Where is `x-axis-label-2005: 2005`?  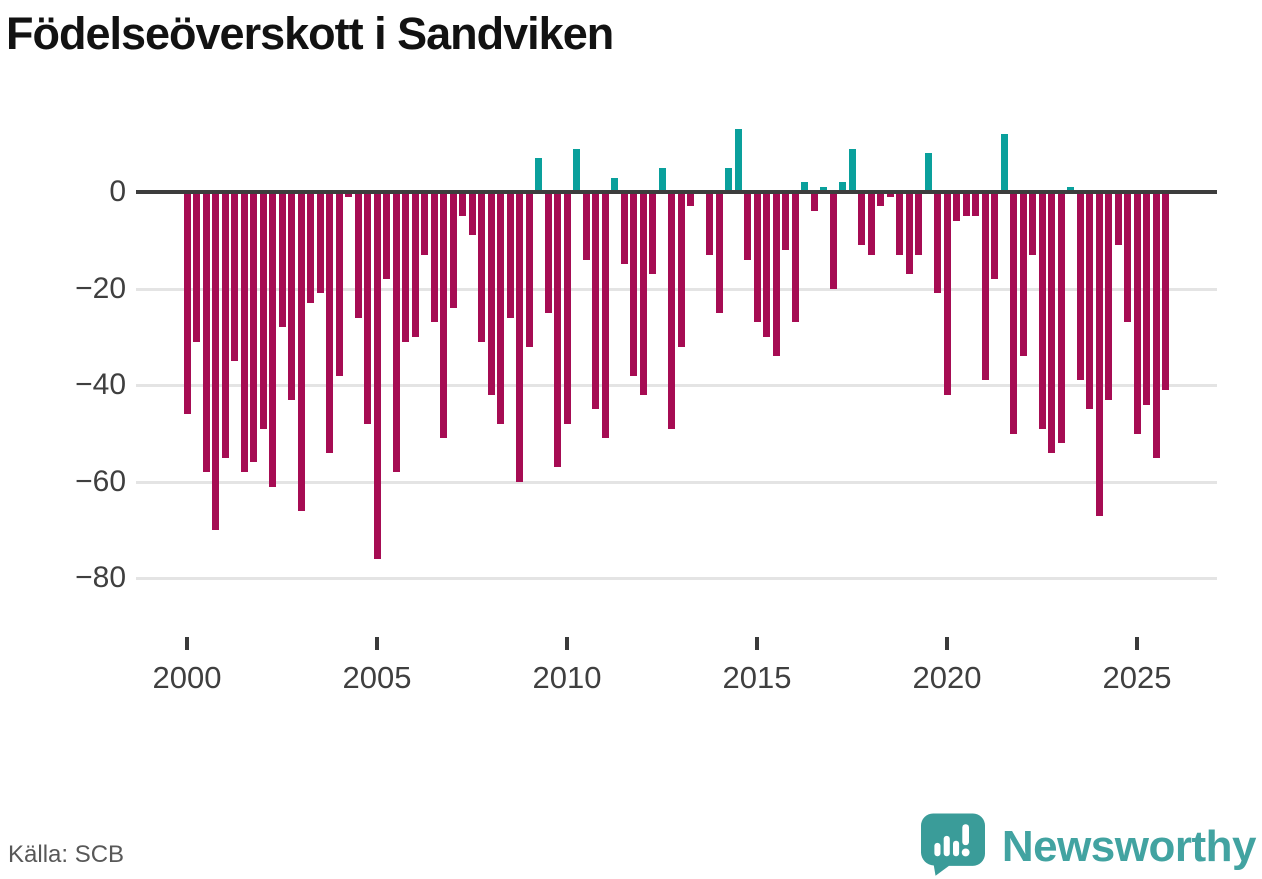
x-axis-label-2005: 2005 is located at coordinates (377, 677).